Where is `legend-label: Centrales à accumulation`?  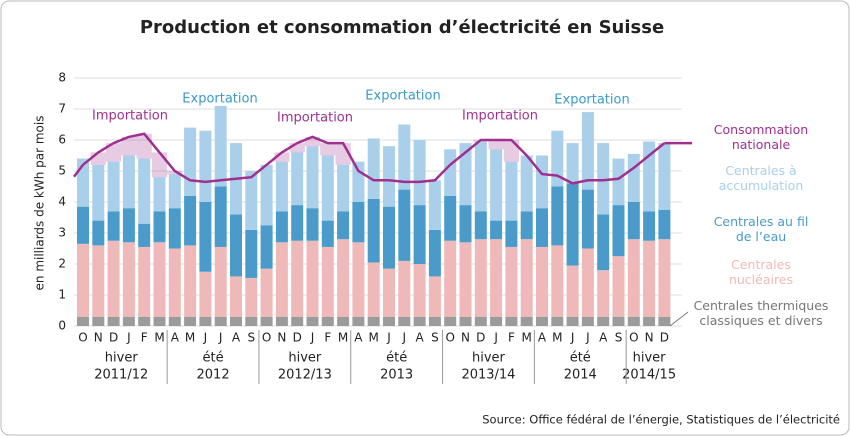 legend-label: Centrales à accumulation is located at coordinates (761, 178).